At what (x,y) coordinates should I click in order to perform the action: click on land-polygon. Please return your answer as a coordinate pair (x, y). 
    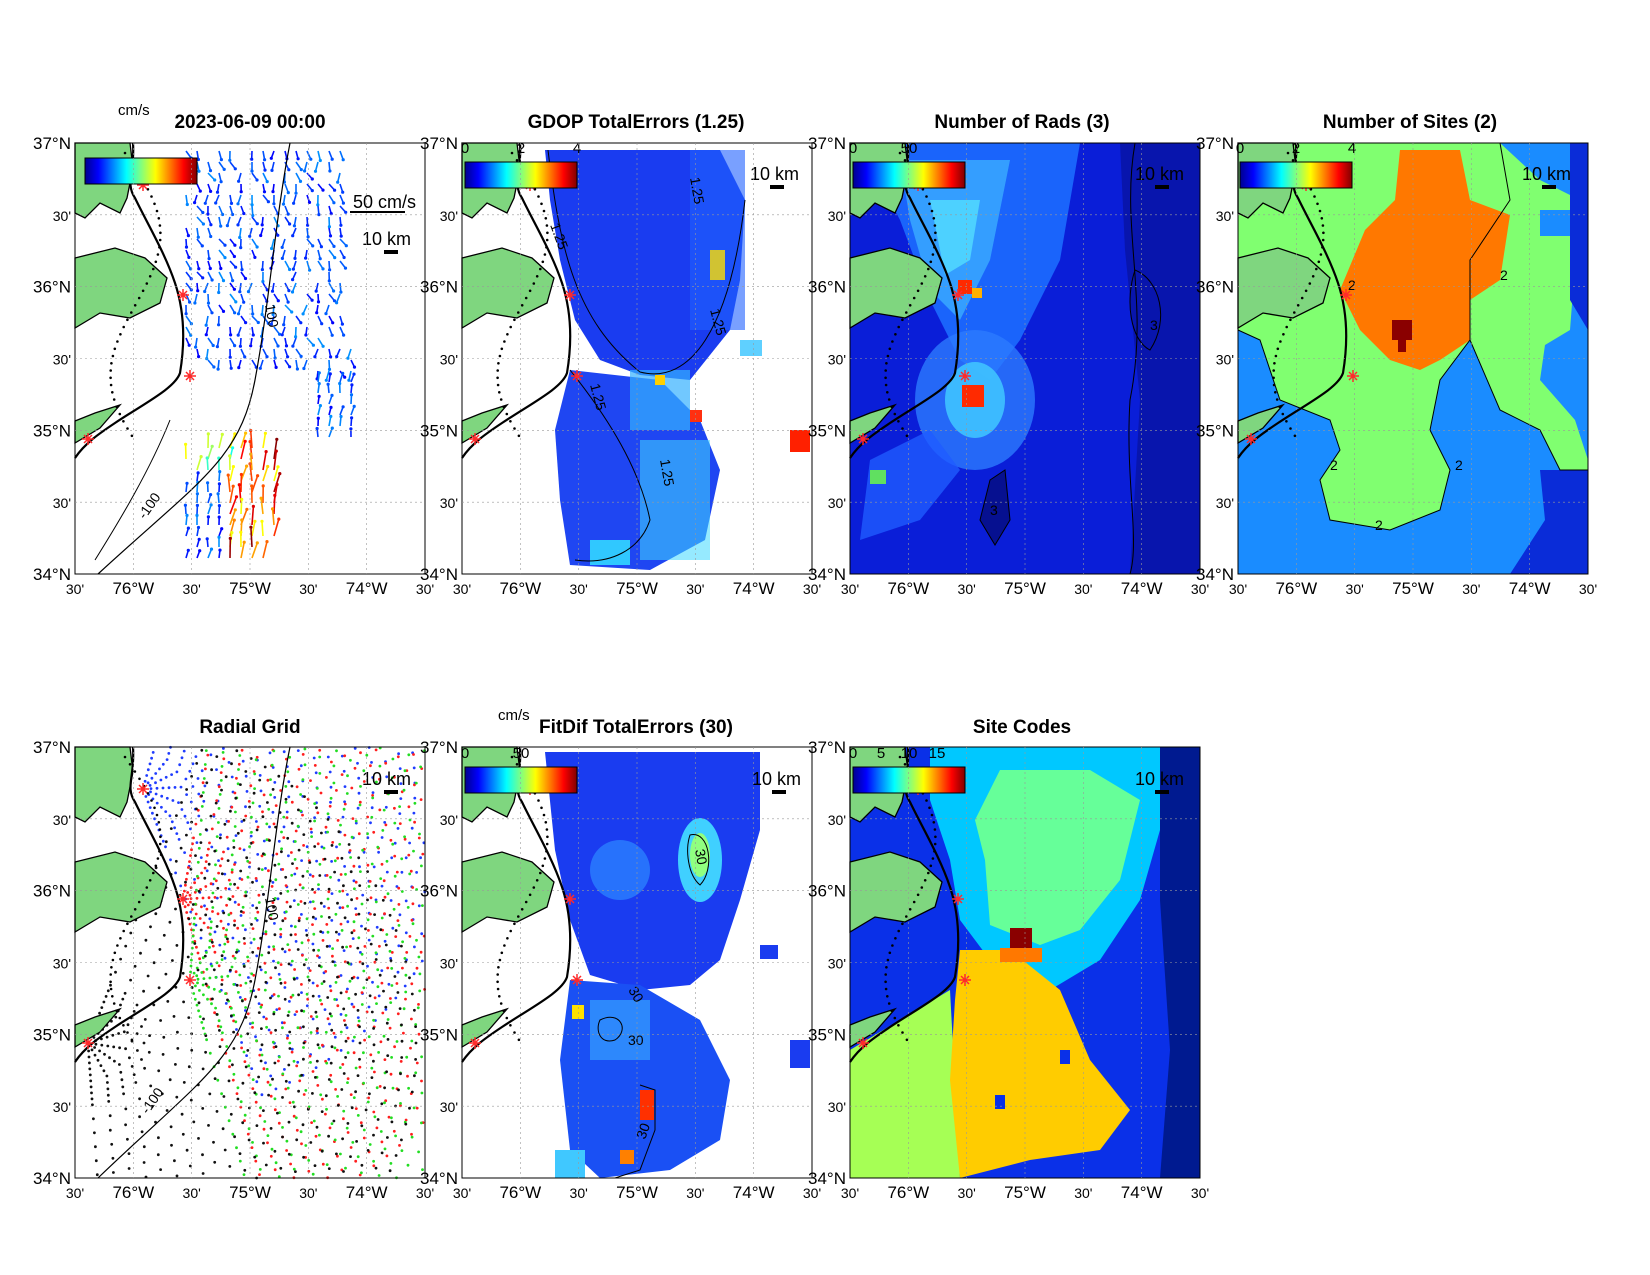
    Looking at the image, I should click on (1284, 288).